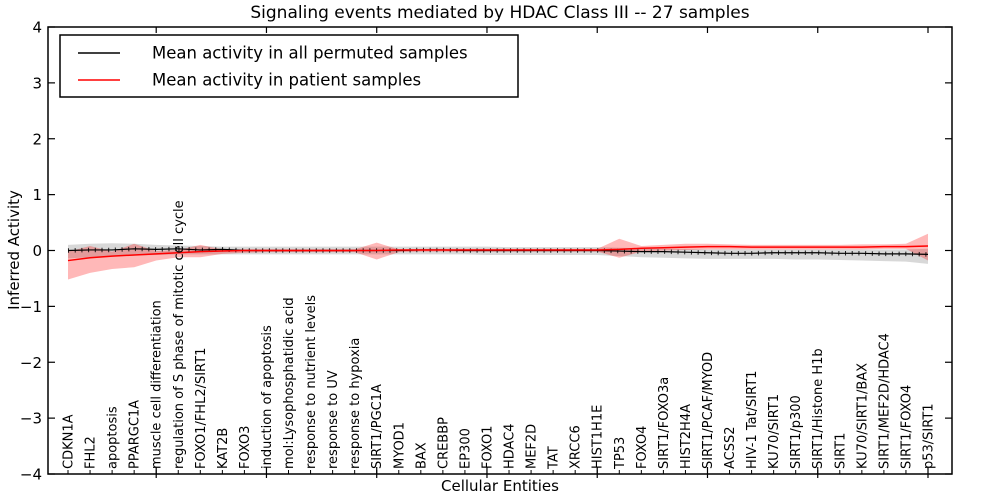 This screenshot has height=500, width=1000. What do you see at coordinates (399, 445) in the screenshot?
I see `x-category-label: MYOD1` at bounding box center [399, 445].